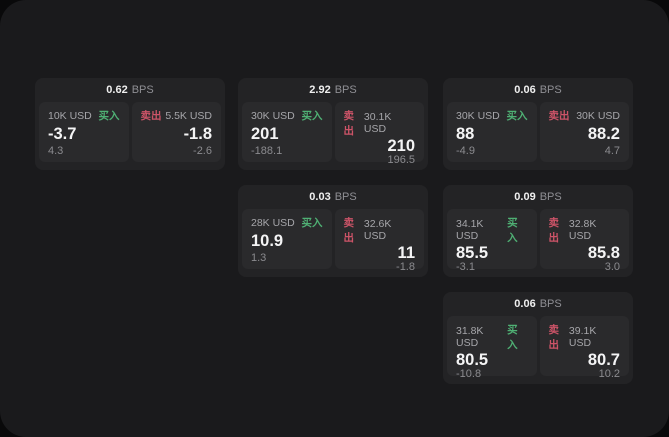  What do you see at coordinates (538, 197) in the screenshot?
I see `bps-header: 0.09 BPS` at bounding box center [538, 197].